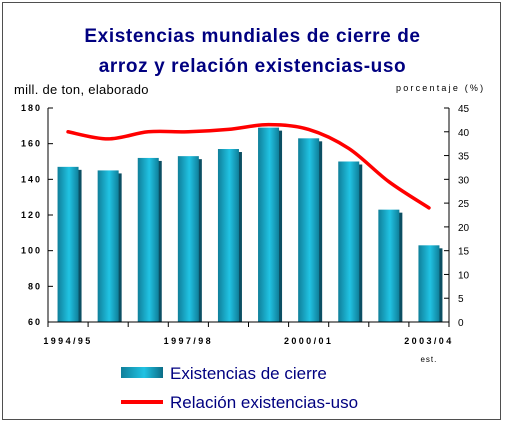 Image resolution: width=505 pixels, height=424 pixels. What do you see at coordinates (464, 228) in the screenshot?
I see `right-tick-label: 20` at bounding box center [464, 228].